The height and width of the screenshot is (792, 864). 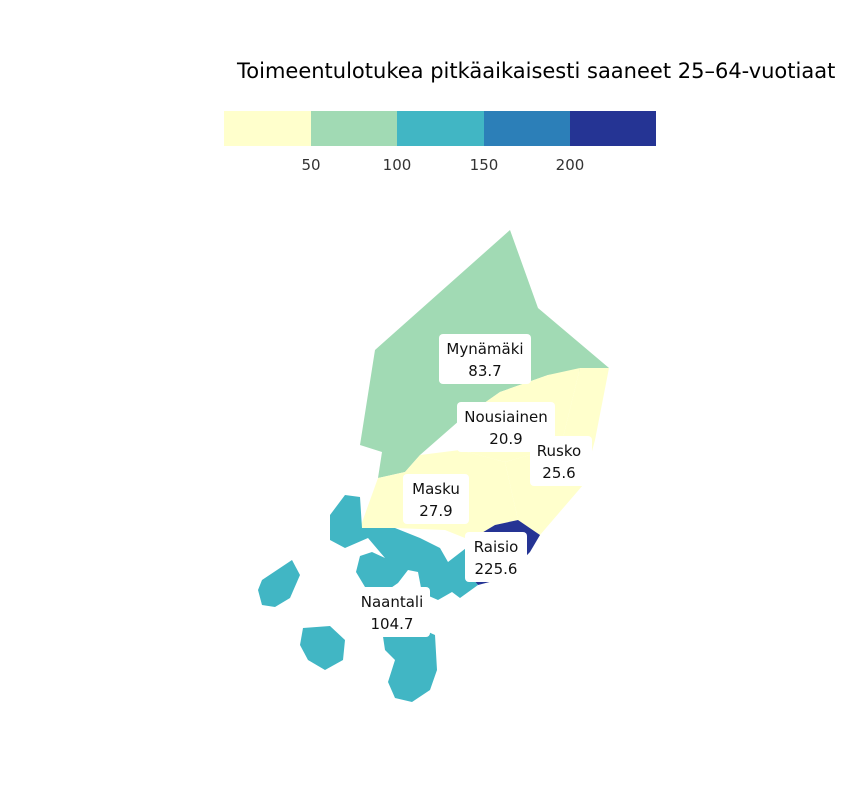 What do you see at coordinates (397, 165) in the screenshot?
I see `legend-tick-100: 100` at bounding box center [397, 165].